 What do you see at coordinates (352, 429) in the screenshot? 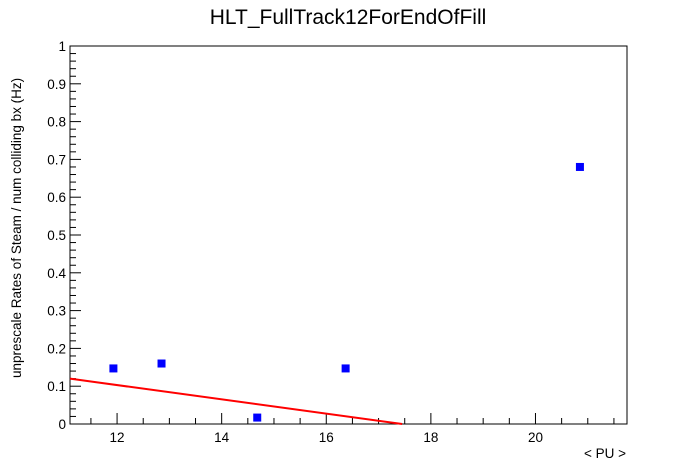
I see `x-axis: 12 14 16 18 20` at bounding box center [352, 429].